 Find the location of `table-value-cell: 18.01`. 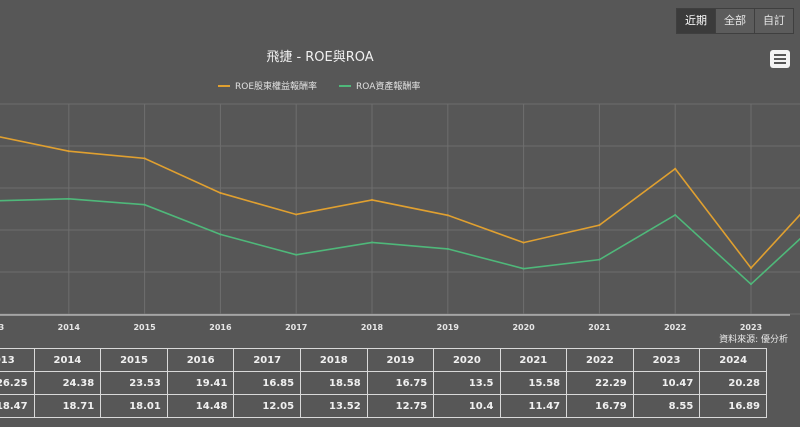

table-value-cell: 18.01 is located at coordinates (134, 406).